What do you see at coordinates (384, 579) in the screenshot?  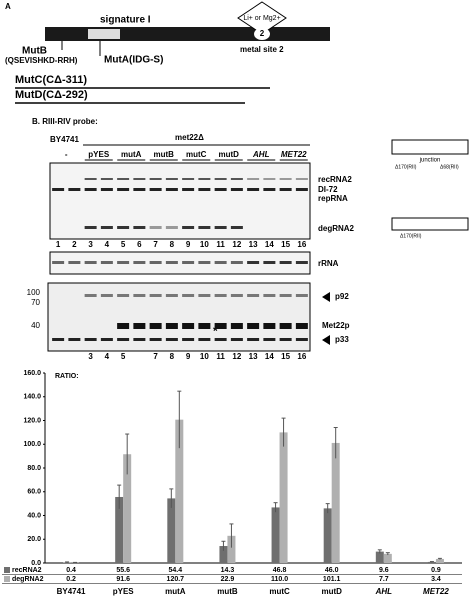 I see `table-value: 7.7` at bounding box center [384, 579].